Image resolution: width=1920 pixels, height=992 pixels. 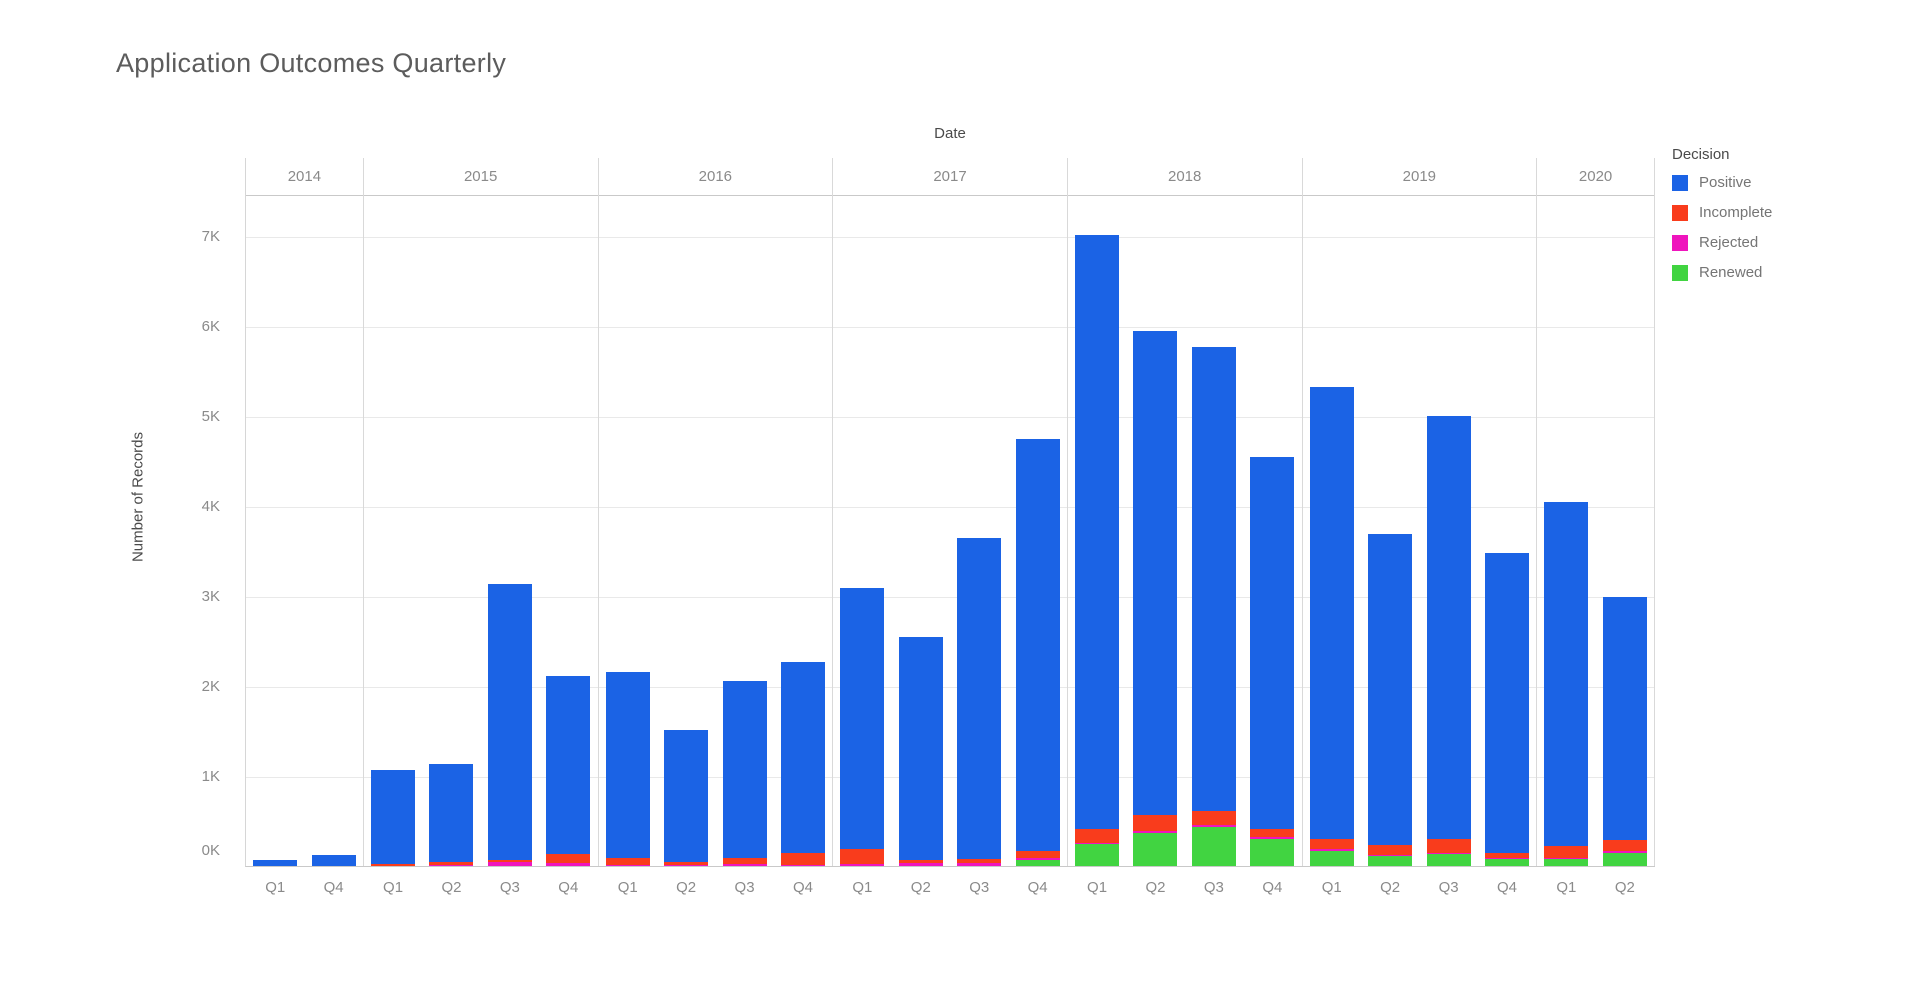 I want to click on bar-segment-incomplete-2016-Q4, so click(x=802, y=859).